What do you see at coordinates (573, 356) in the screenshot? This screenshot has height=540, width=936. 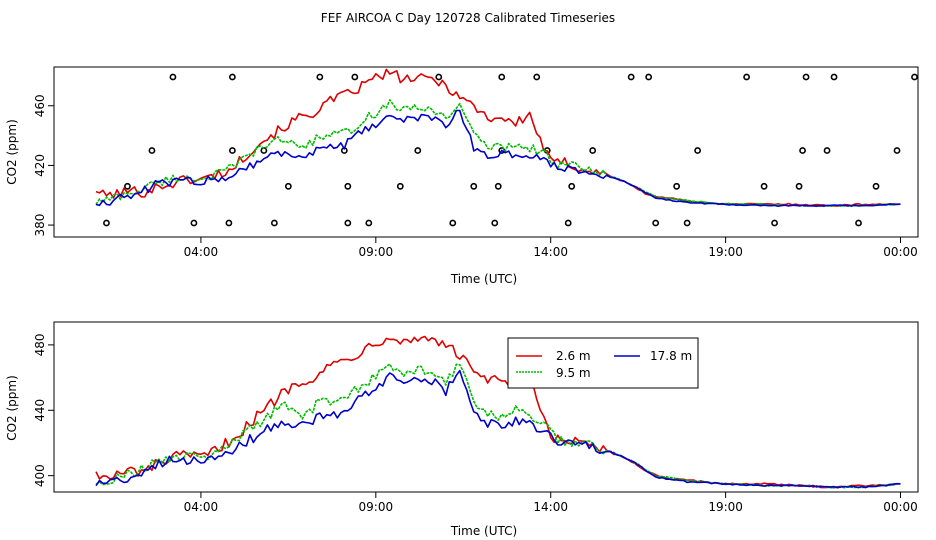 I see `legend-label-2-6m: 2.6 m` at bounding box center [573, 356].